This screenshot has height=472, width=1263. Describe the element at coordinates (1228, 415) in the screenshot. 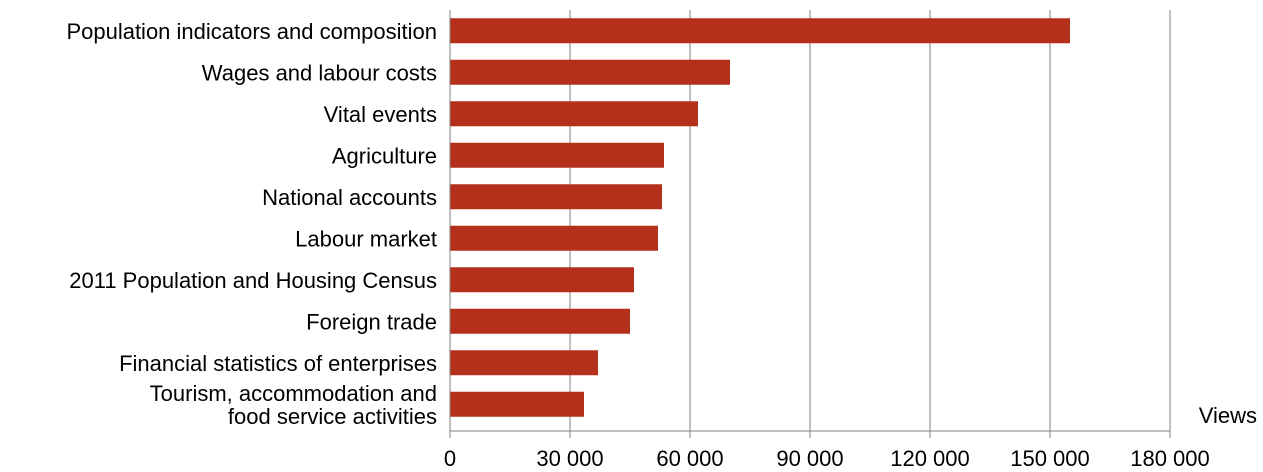

I see `x-axis-unit-label: Views` at that location.